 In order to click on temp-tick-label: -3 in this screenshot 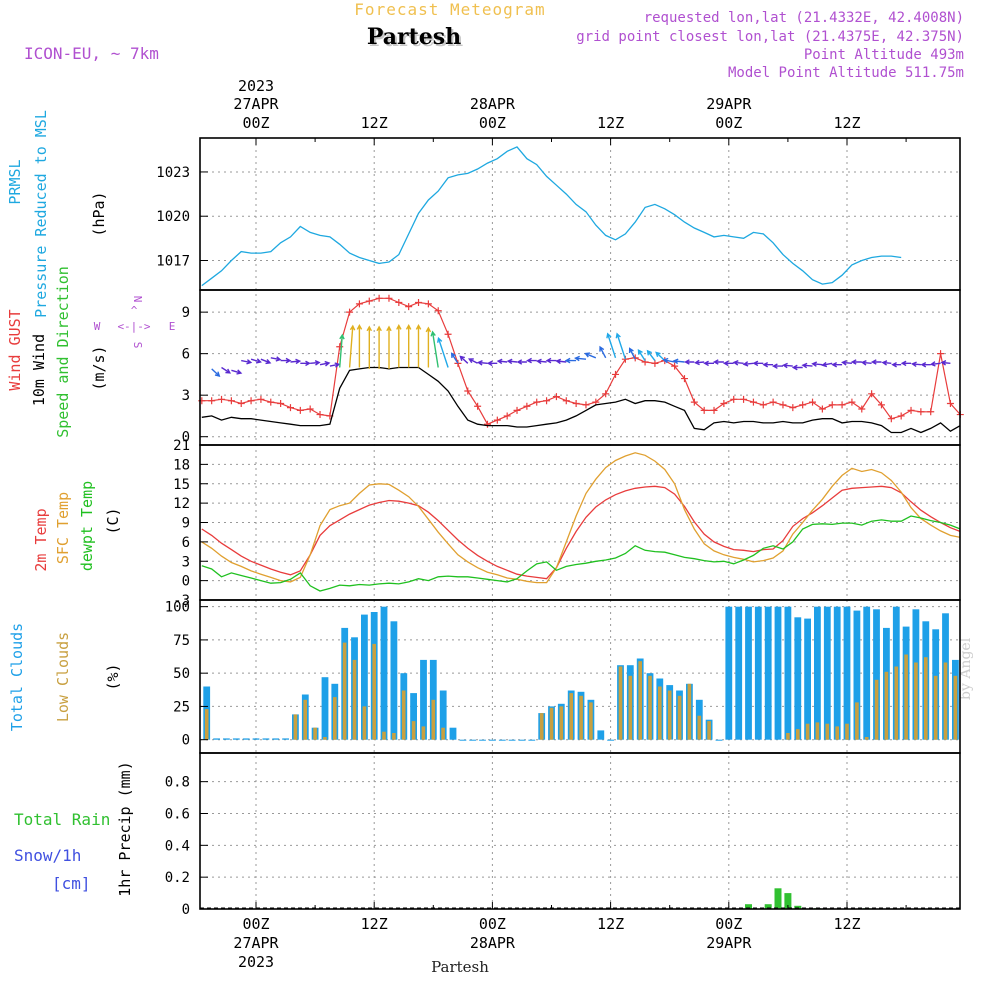, I will do `click(181, 601)`.